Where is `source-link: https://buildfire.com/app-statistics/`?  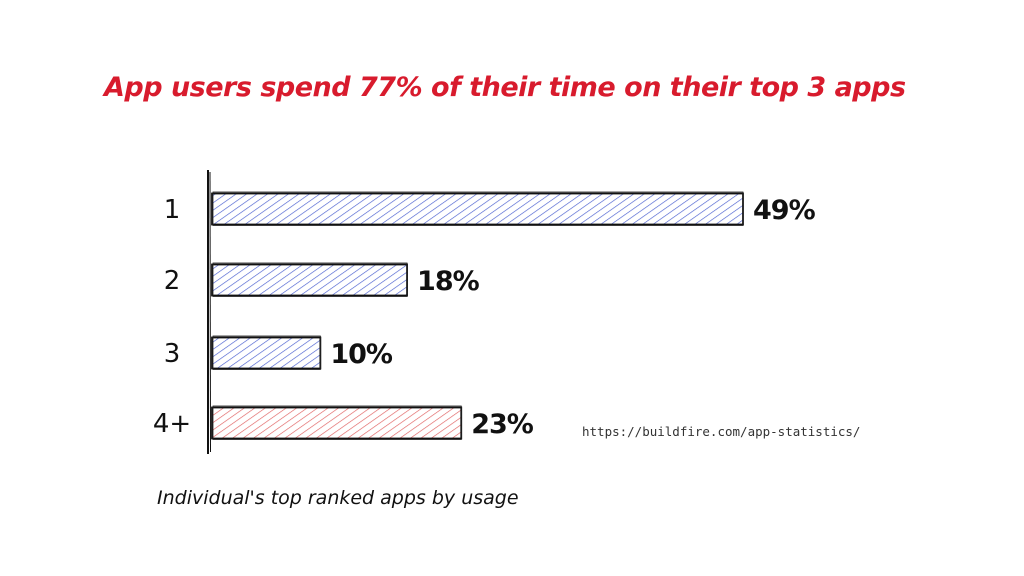
source-link: https://buildfire.com/app-statistics/ is located at coordinates (721, 431).